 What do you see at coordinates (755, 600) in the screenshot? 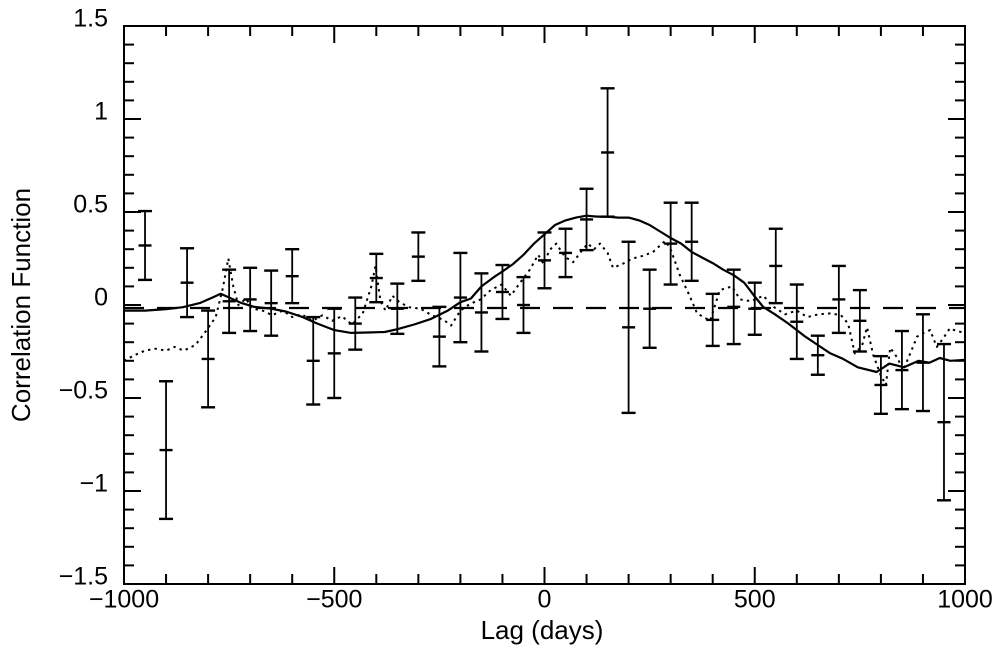
I see `x-tick-label: 500` at bounding box center [755, 600].